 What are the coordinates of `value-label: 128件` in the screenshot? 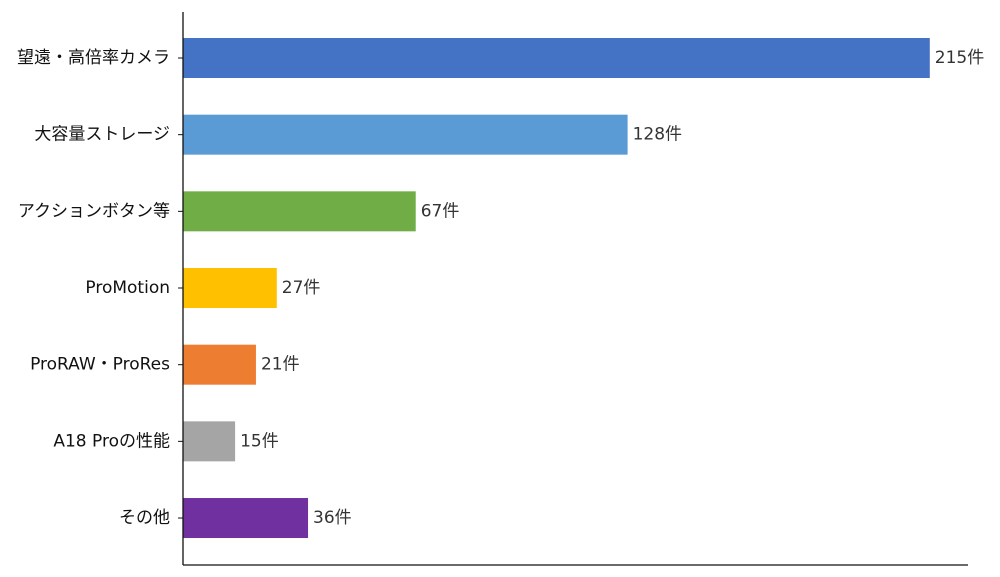 It's located at (657, 135).